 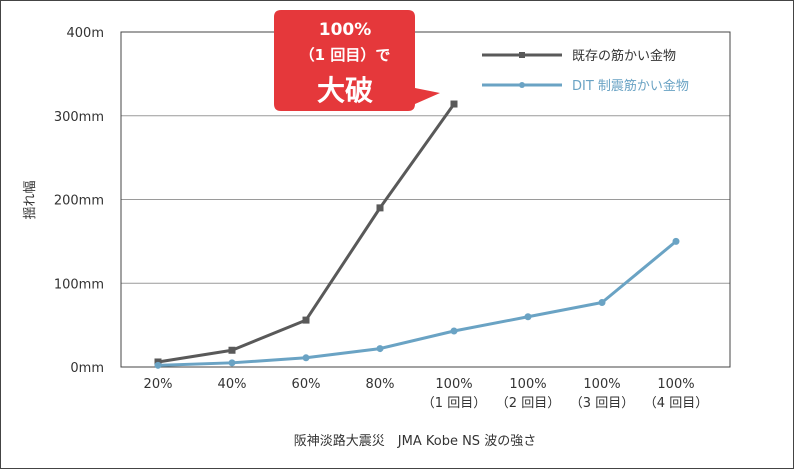 What do you see at coordinates (630, 86) in the screenshot?
I see `legend-label-dit: DIT 制震筋かい金物` at bounding box center [630, 86].